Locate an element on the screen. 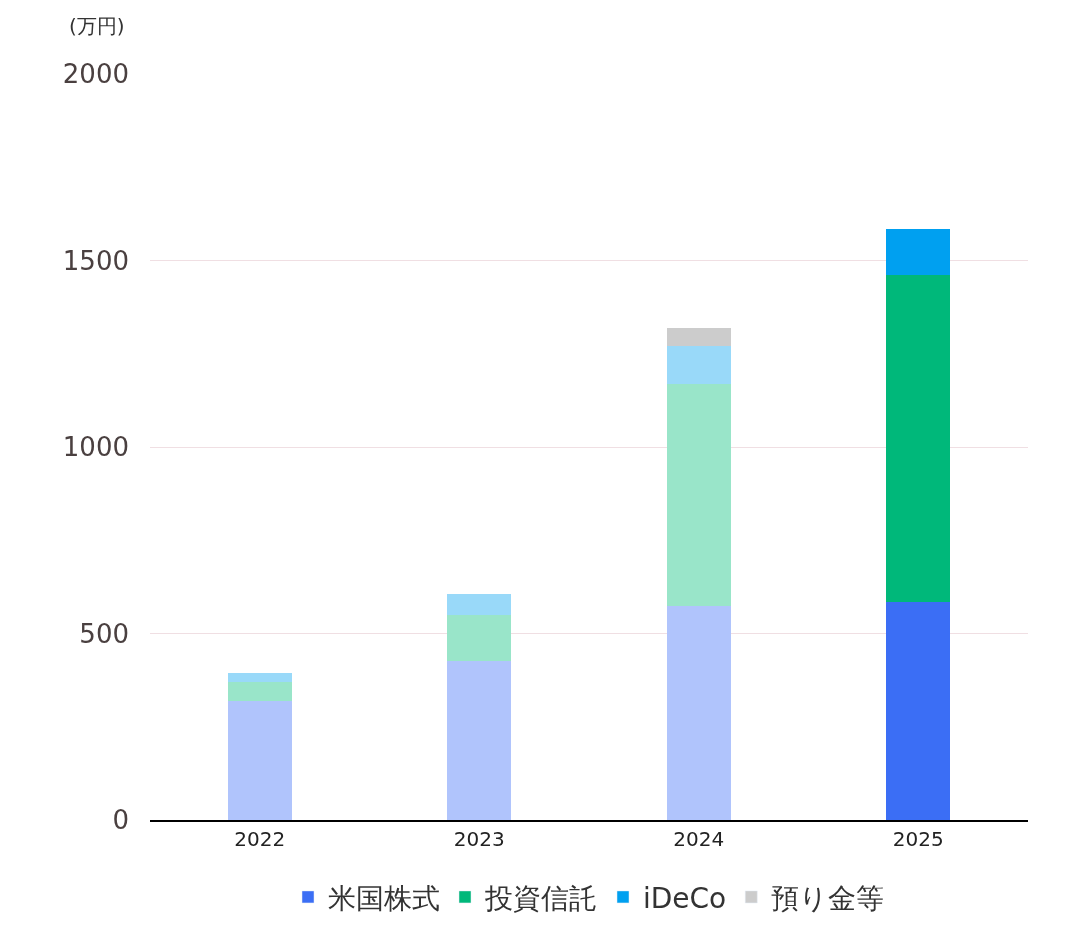  legend-label: 投資信託 is located at coordinates (540, 898).